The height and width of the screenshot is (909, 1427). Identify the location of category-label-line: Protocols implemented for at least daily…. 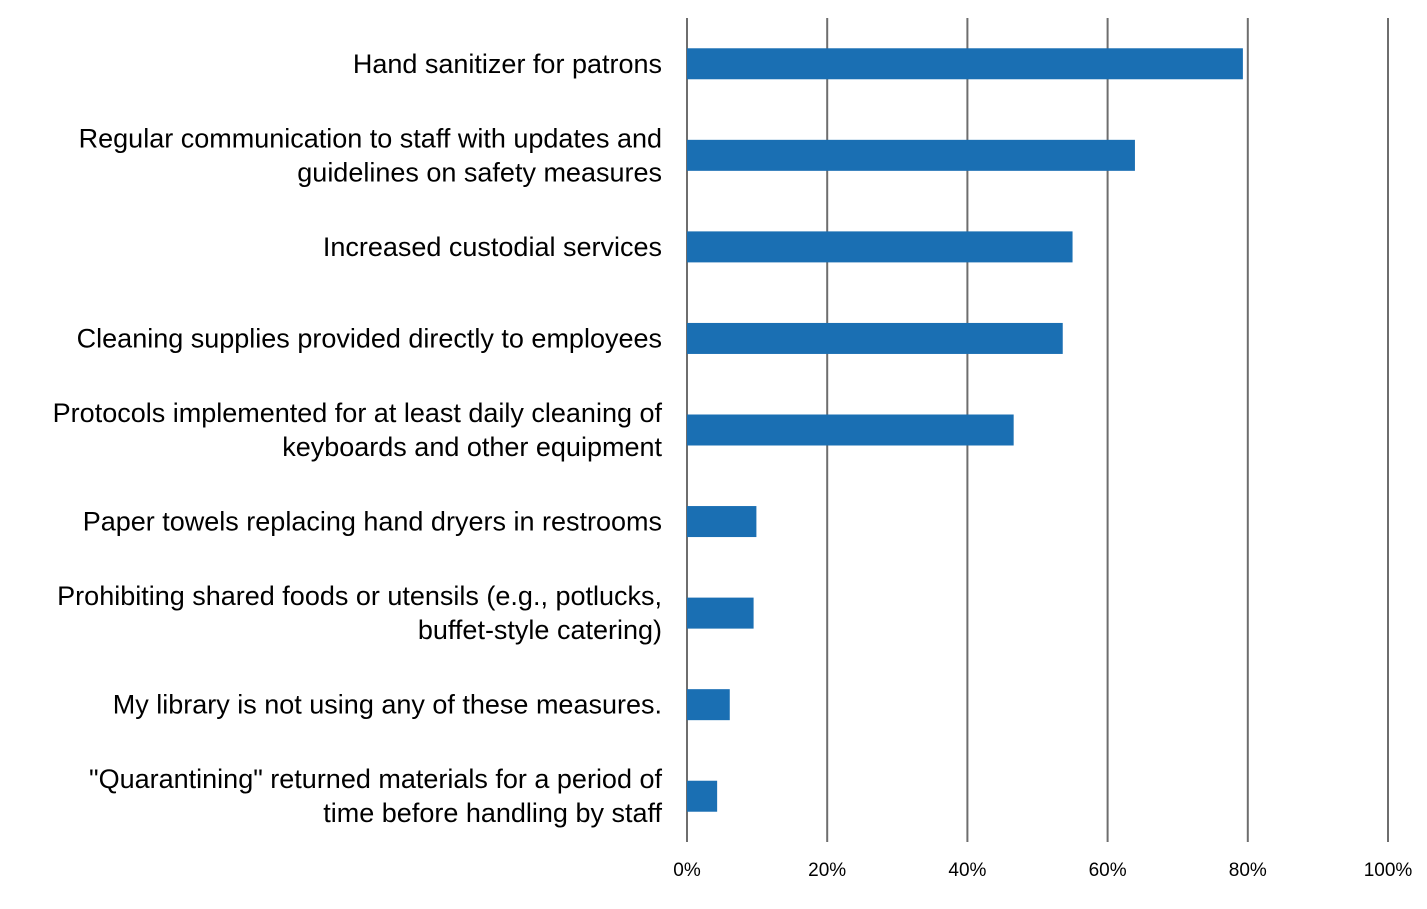
(358, 413).